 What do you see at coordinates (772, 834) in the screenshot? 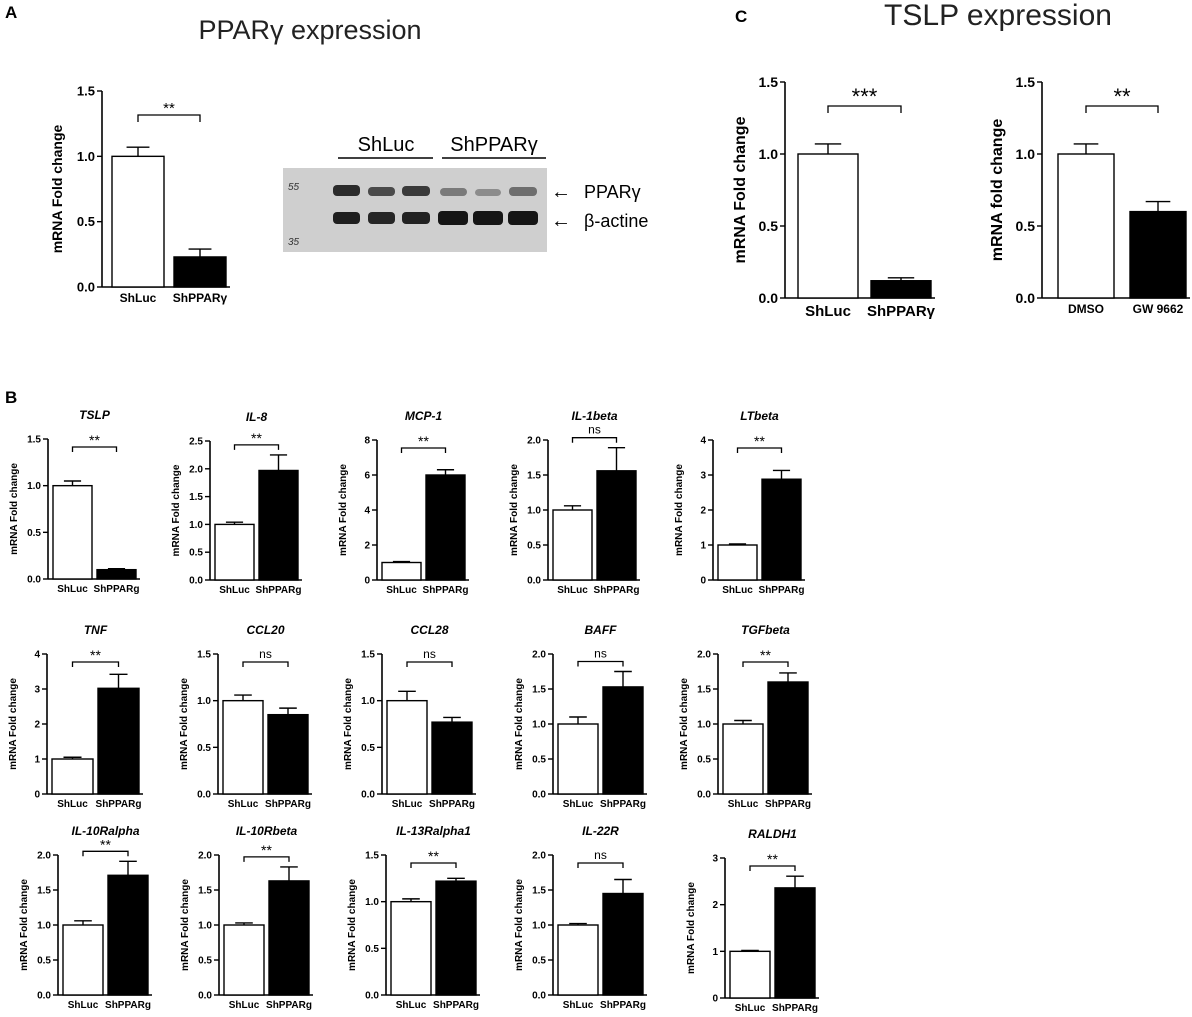
I see `chart-title: RALDH1` at bounding box center [772, 834].